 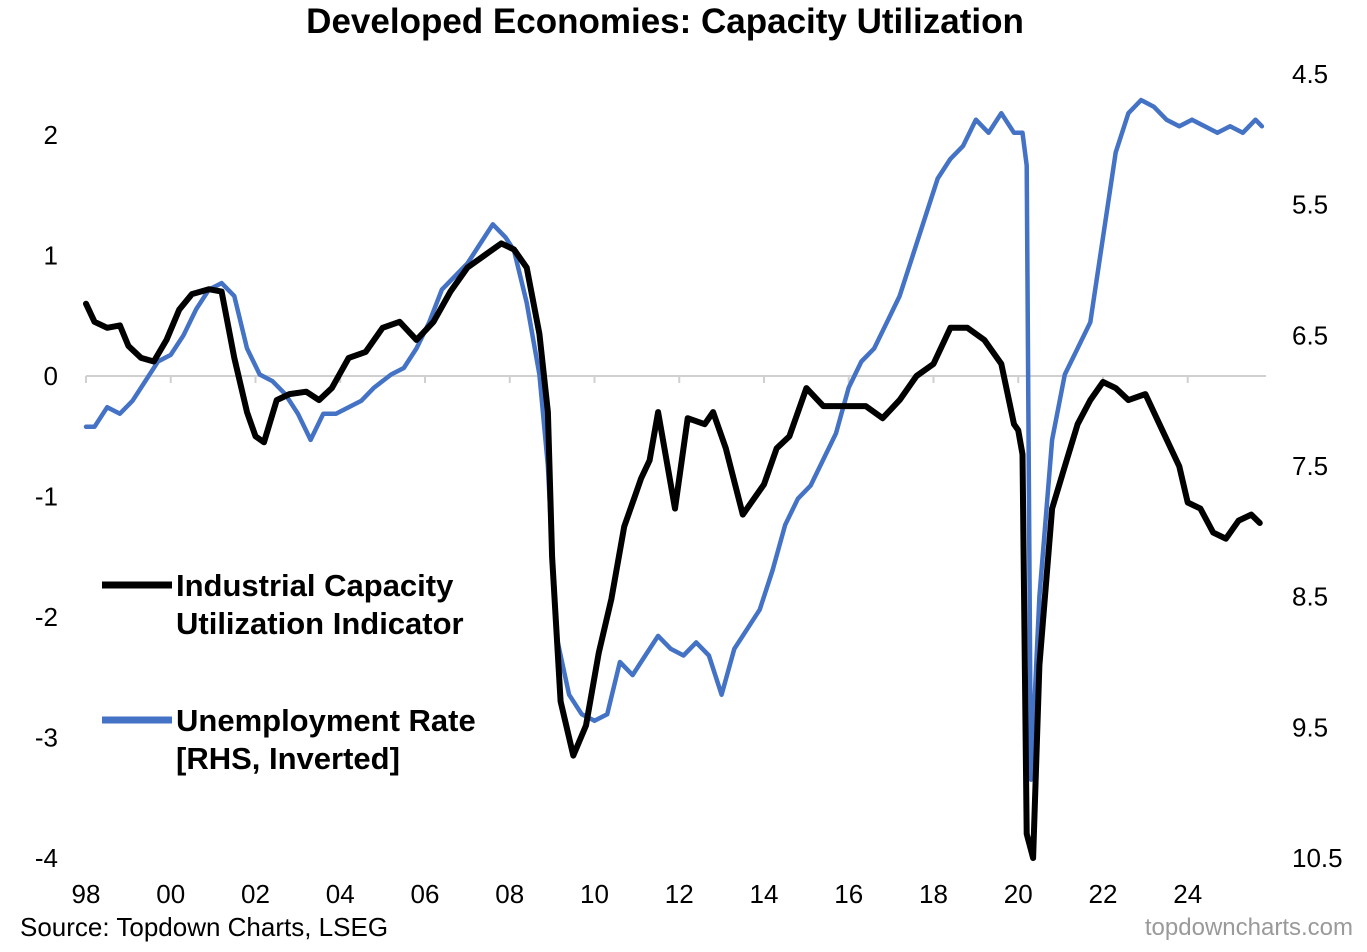 I want to click on left-tick-label: -4, so click(x=46, y=858).